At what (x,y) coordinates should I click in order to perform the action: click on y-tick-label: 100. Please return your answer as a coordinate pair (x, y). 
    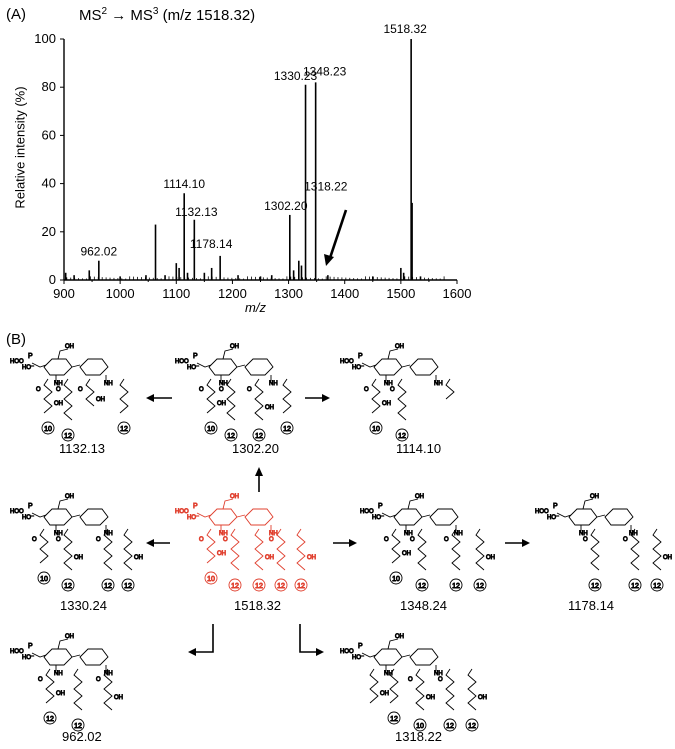
    Looking at the image, I should click on (45, 38).